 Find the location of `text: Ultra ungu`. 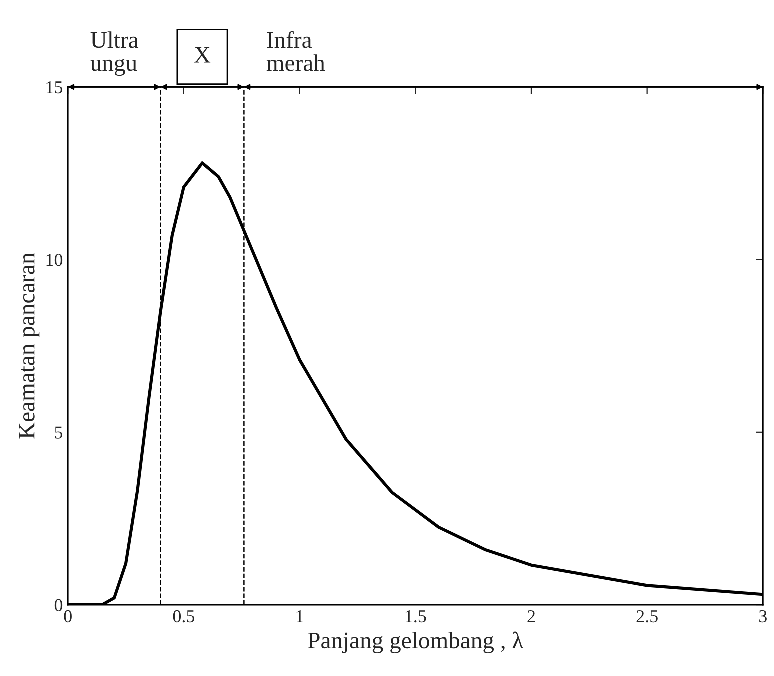

text: Ultra ungu is located at coordinates (114, 54).